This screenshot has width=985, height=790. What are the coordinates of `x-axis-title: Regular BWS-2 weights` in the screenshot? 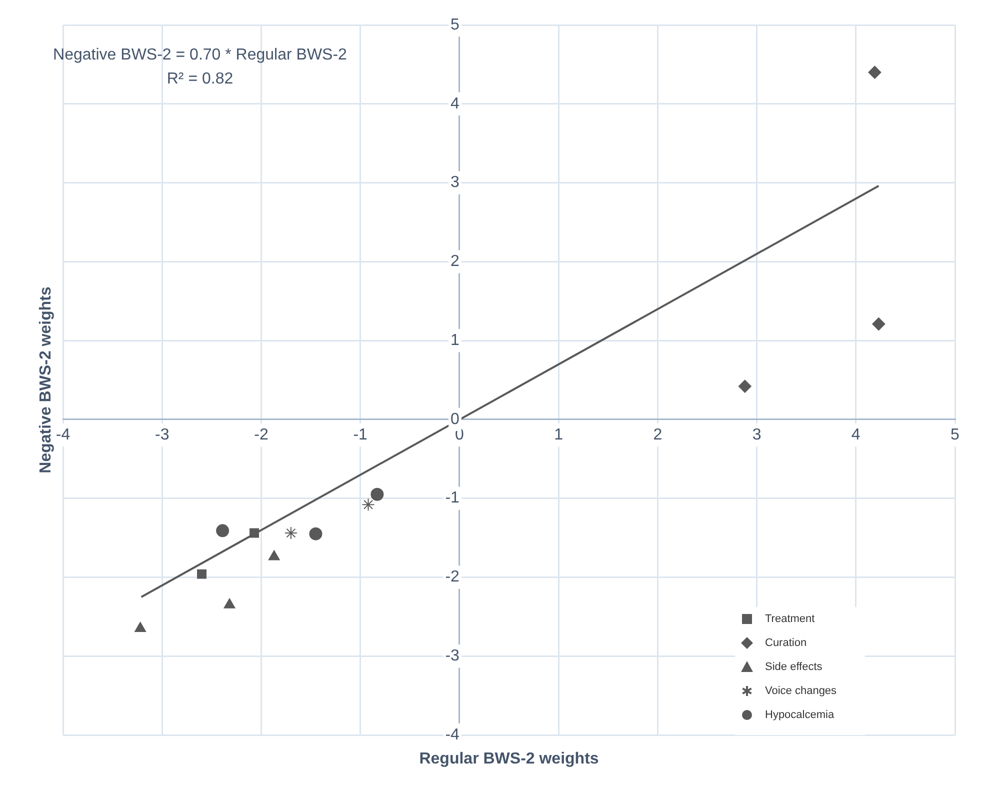 It's located at (509, 759).